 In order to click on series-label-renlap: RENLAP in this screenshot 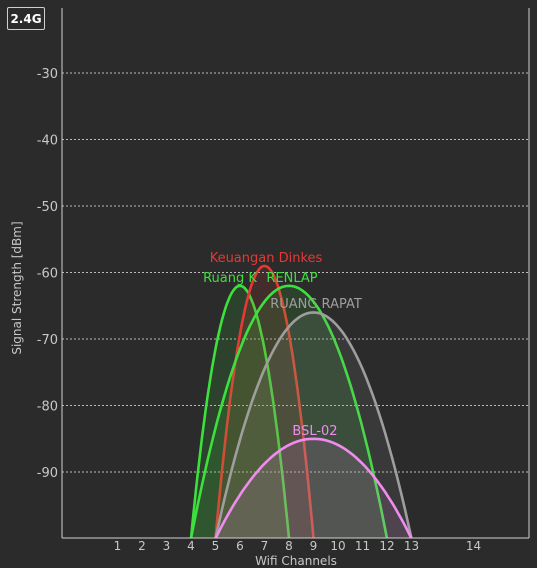, I will do `click(291, 278)`.